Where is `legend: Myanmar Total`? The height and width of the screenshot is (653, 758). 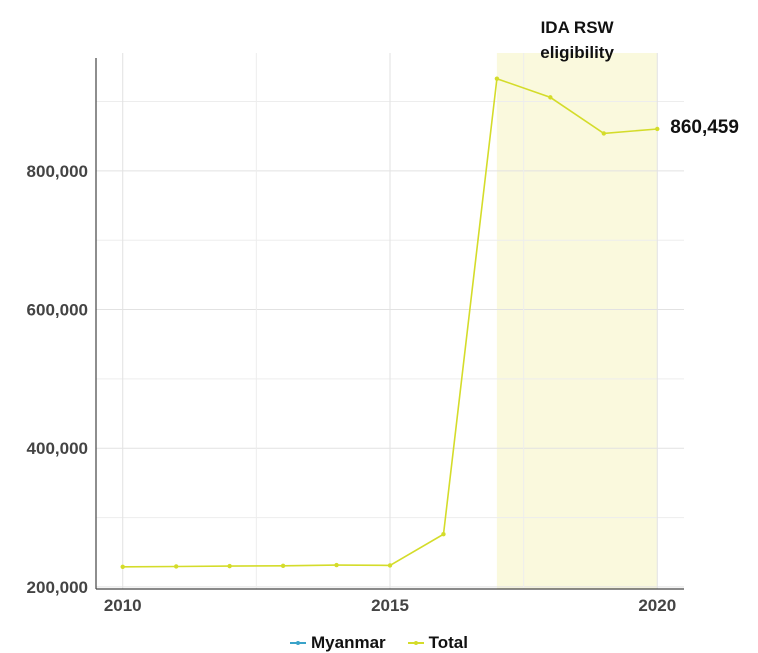 legend: Myanmar Total is located at coordinates (379, 643).